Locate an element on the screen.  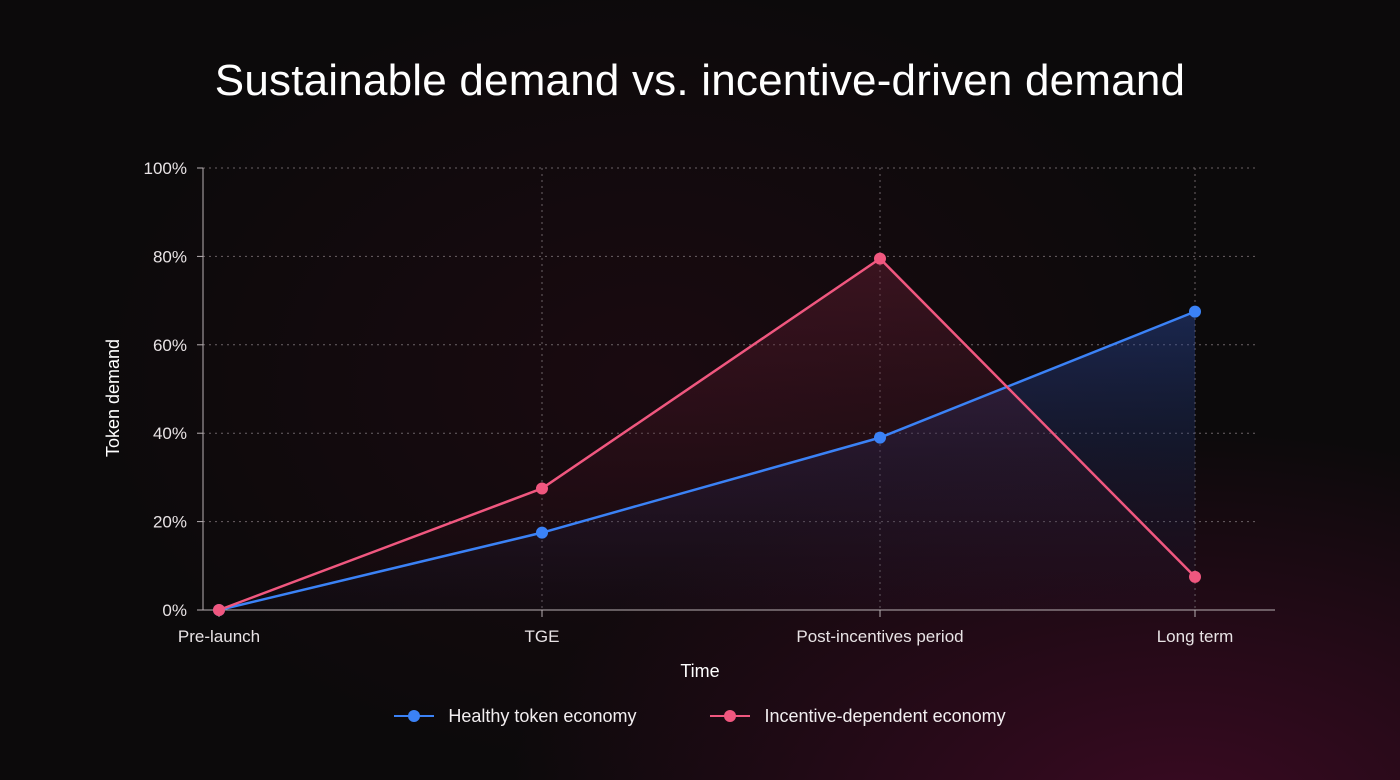
y-tick-label: 60% is located at coordinates (170, 345).